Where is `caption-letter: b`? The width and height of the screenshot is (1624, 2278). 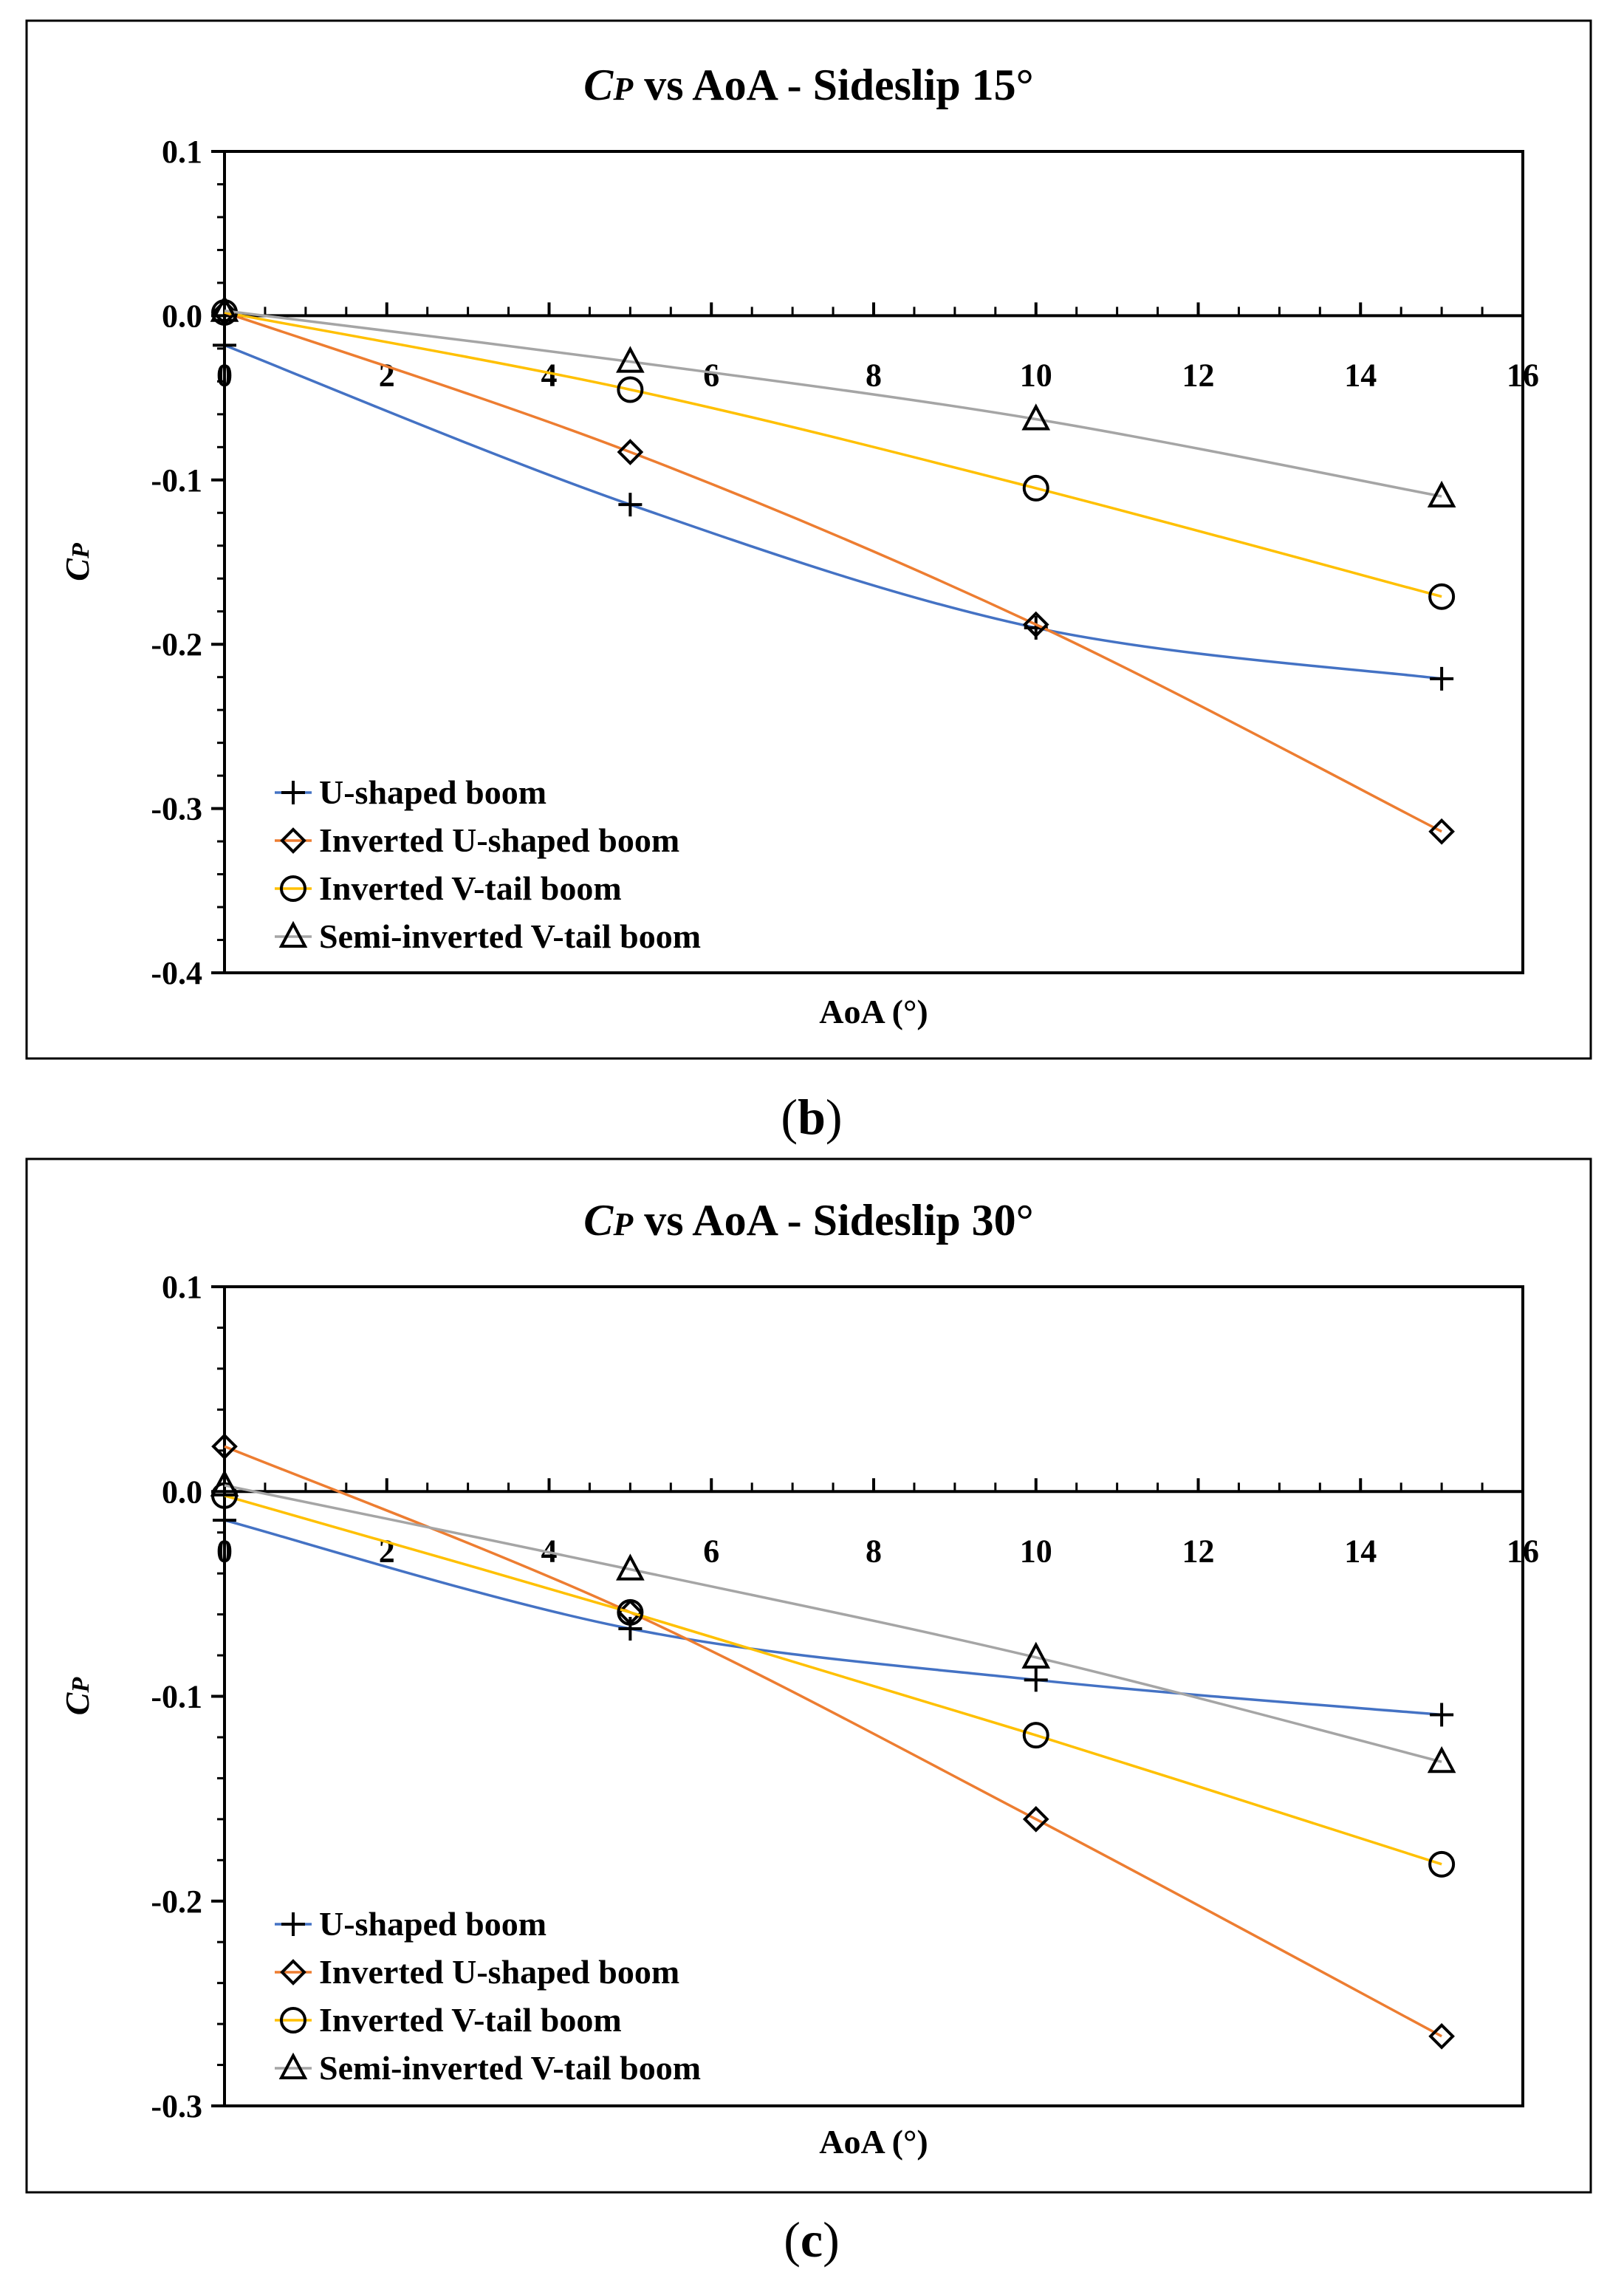 caption-letter: b is located at coordinates (812, 1117).